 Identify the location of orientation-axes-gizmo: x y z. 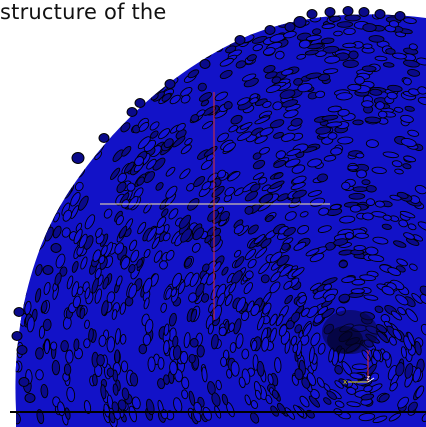
(359, 367).